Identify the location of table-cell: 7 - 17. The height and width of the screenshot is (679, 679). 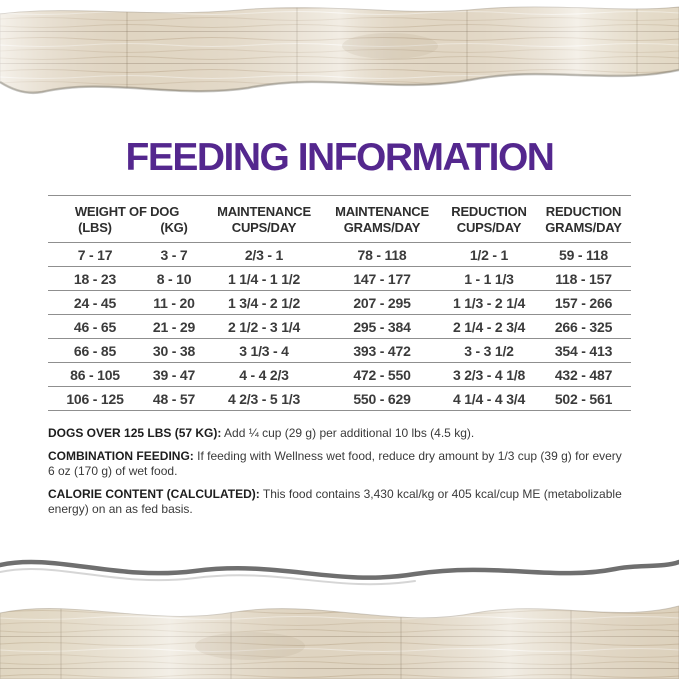
(95, 255).